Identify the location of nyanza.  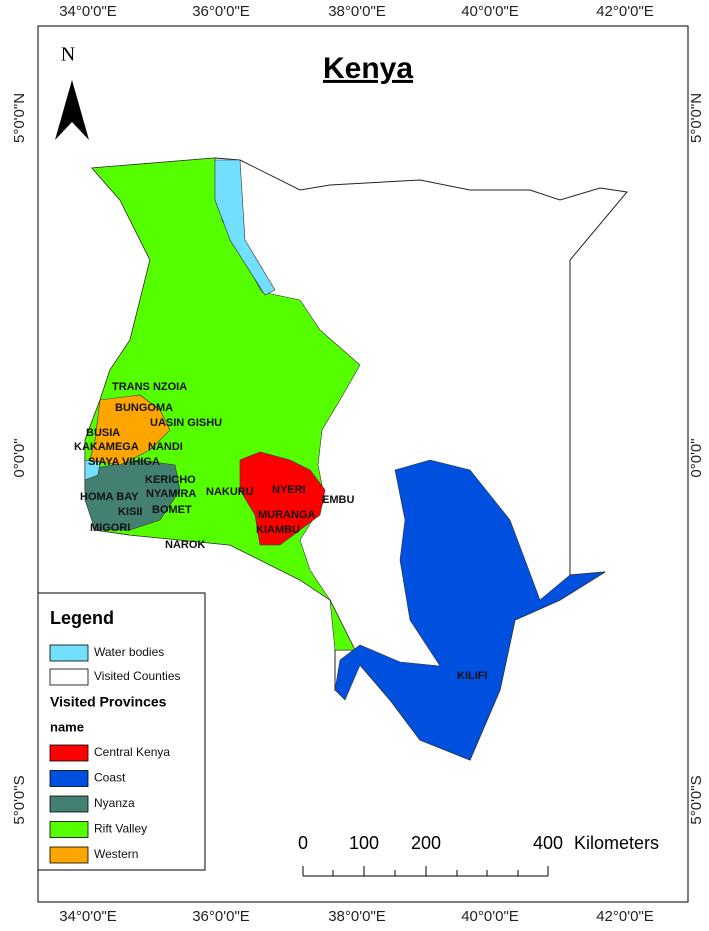
(132, 495).